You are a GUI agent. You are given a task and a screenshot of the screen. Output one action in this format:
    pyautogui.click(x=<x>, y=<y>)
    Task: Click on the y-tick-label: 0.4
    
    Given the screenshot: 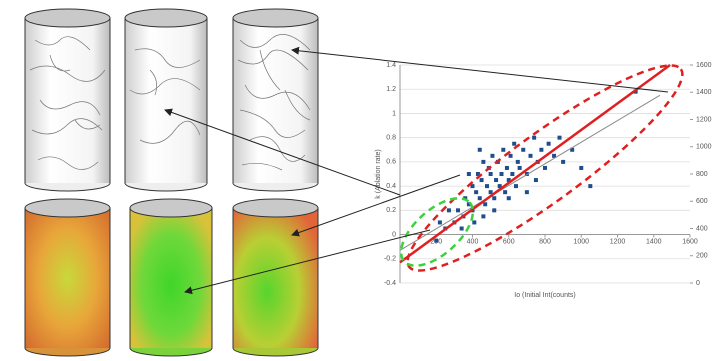 What is the action you would take?
    pyautogui.click(x=391, y=186)
    